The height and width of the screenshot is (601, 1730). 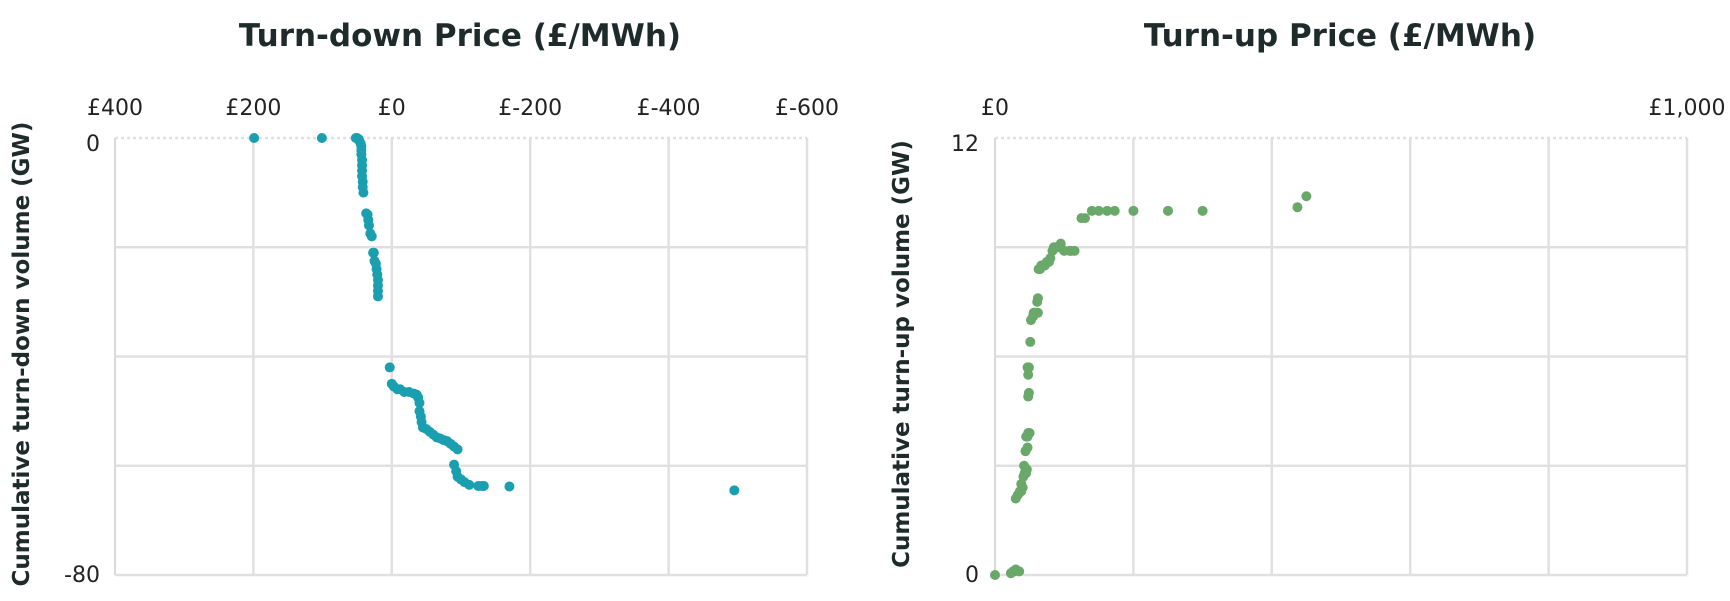 I want to click on turn-down-x-tick-label: £-200, so click(x=530, y=108).